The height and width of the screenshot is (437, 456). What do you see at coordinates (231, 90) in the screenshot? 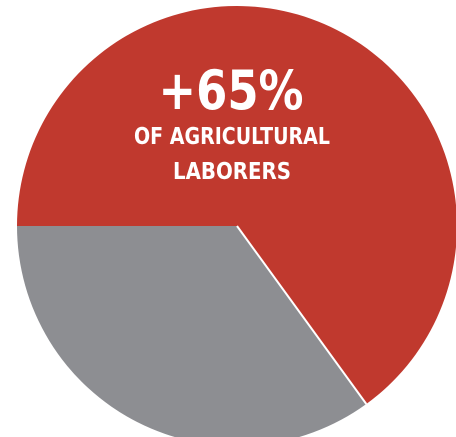
I see `percent-label: +65%` at bounding box center [231, 90].